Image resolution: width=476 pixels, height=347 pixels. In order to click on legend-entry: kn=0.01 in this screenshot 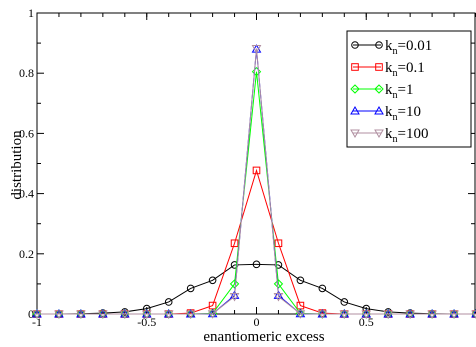, I will do `click(391, 47)`.